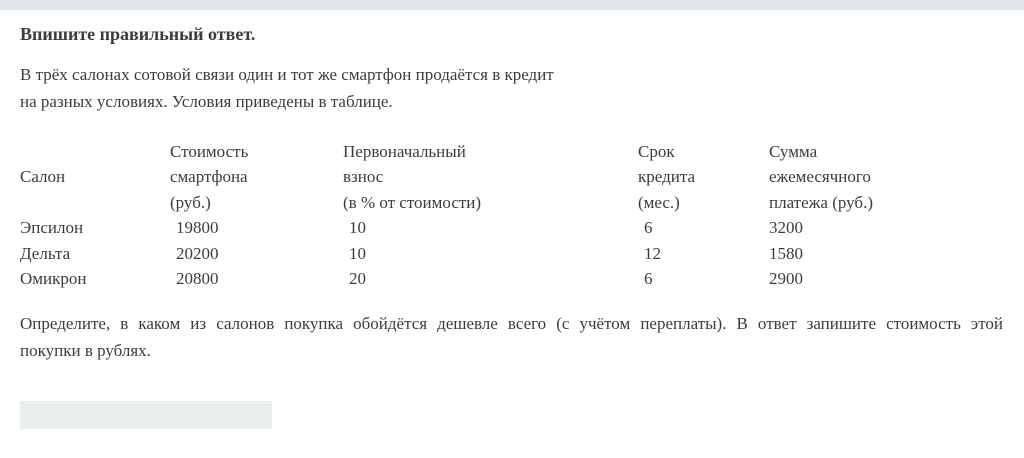 The height and width of the screenshot is (458, 1024). Describe the element at coordinates (146, 415) in the screenshot. I see `answer-input` at that location.